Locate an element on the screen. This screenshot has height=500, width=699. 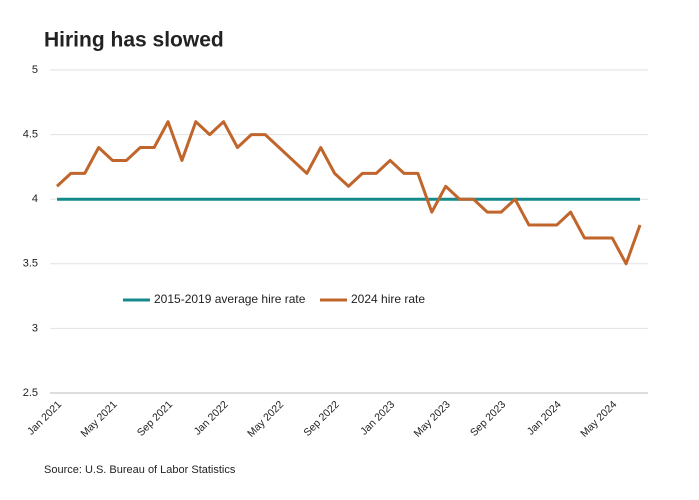
y-tick-label: 4 is located at coordinates (35, 199).